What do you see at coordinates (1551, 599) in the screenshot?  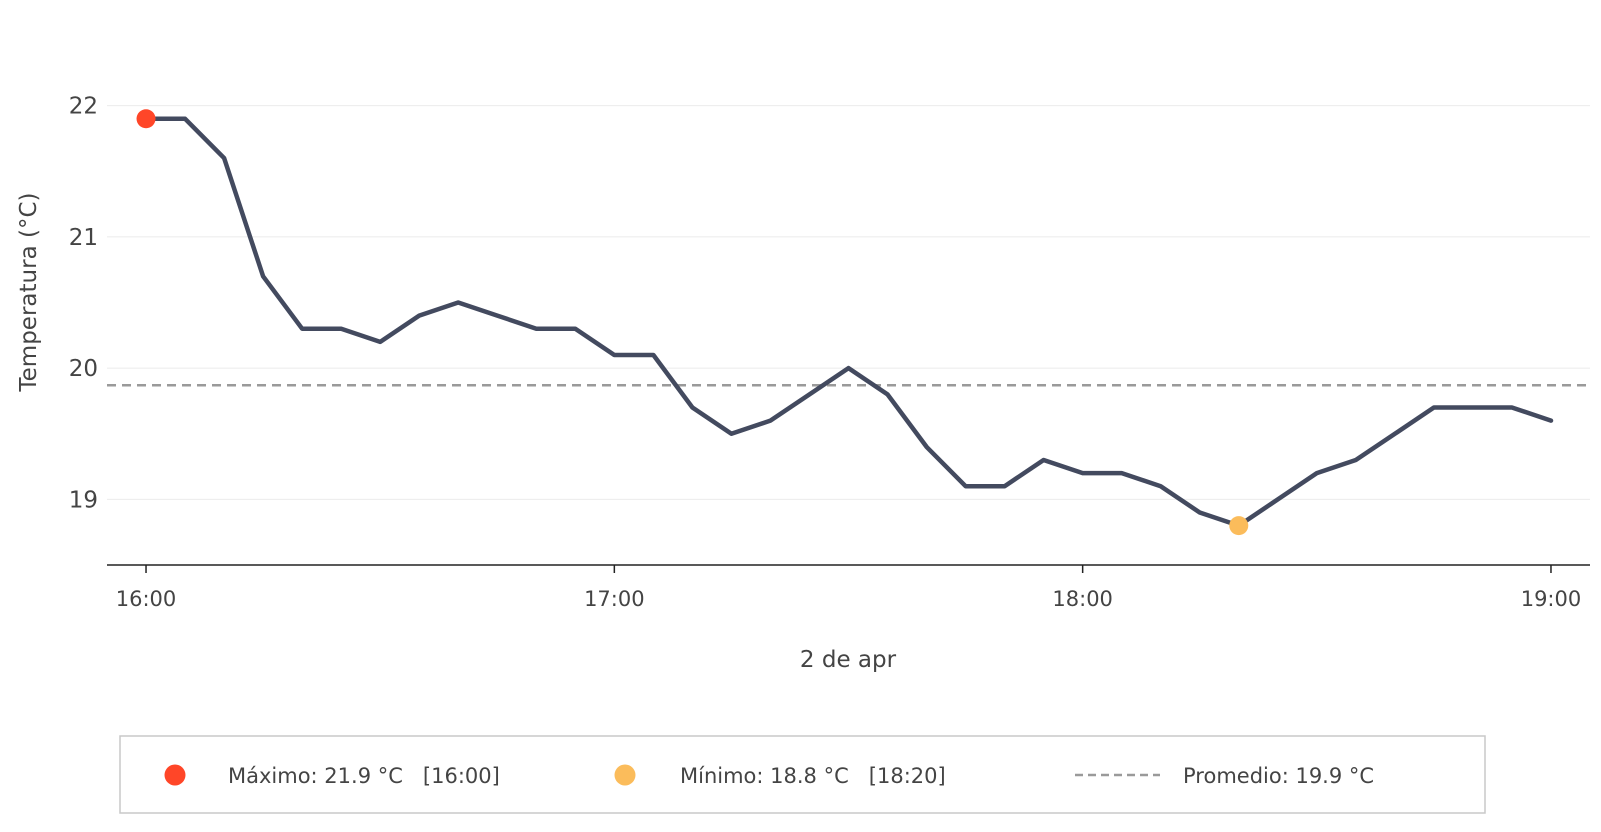 I see `x-tick-label: 19:00` at bounding box center [1551, 599].